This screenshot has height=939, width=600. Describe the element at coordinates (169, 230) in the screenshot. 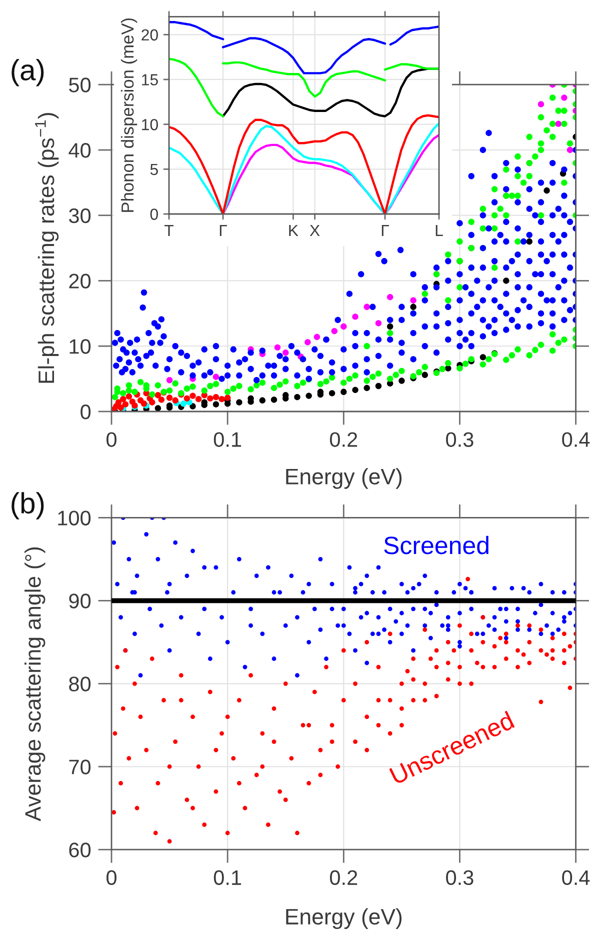

I see `x-tick-label: T` at that location.